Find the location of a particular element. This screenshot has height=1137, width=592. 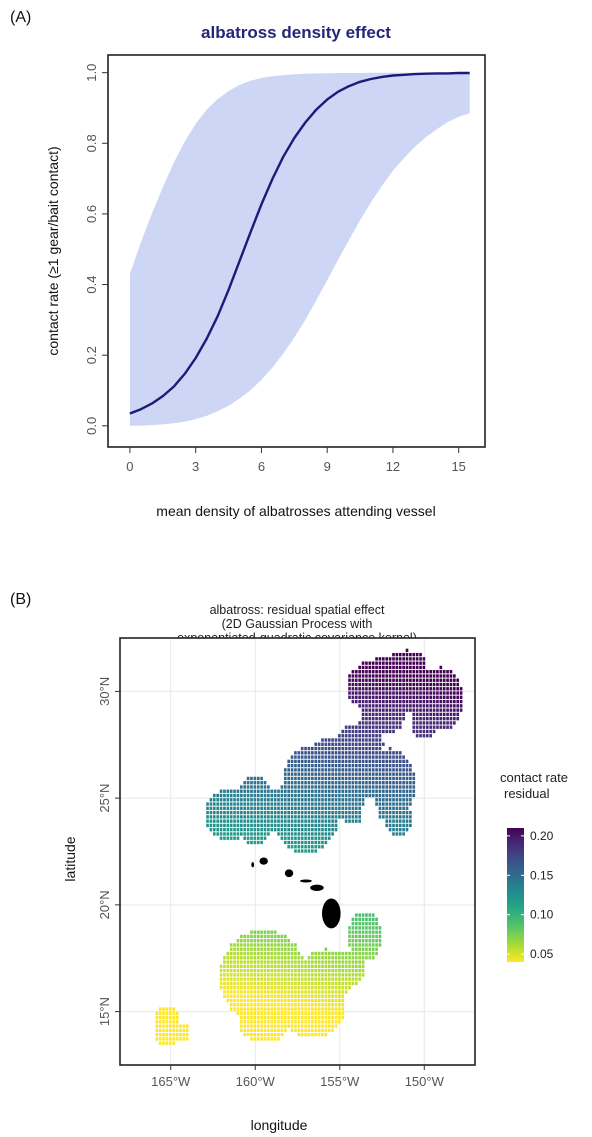

panel-b-y-label: latitude is located at coordinates (70, 858).